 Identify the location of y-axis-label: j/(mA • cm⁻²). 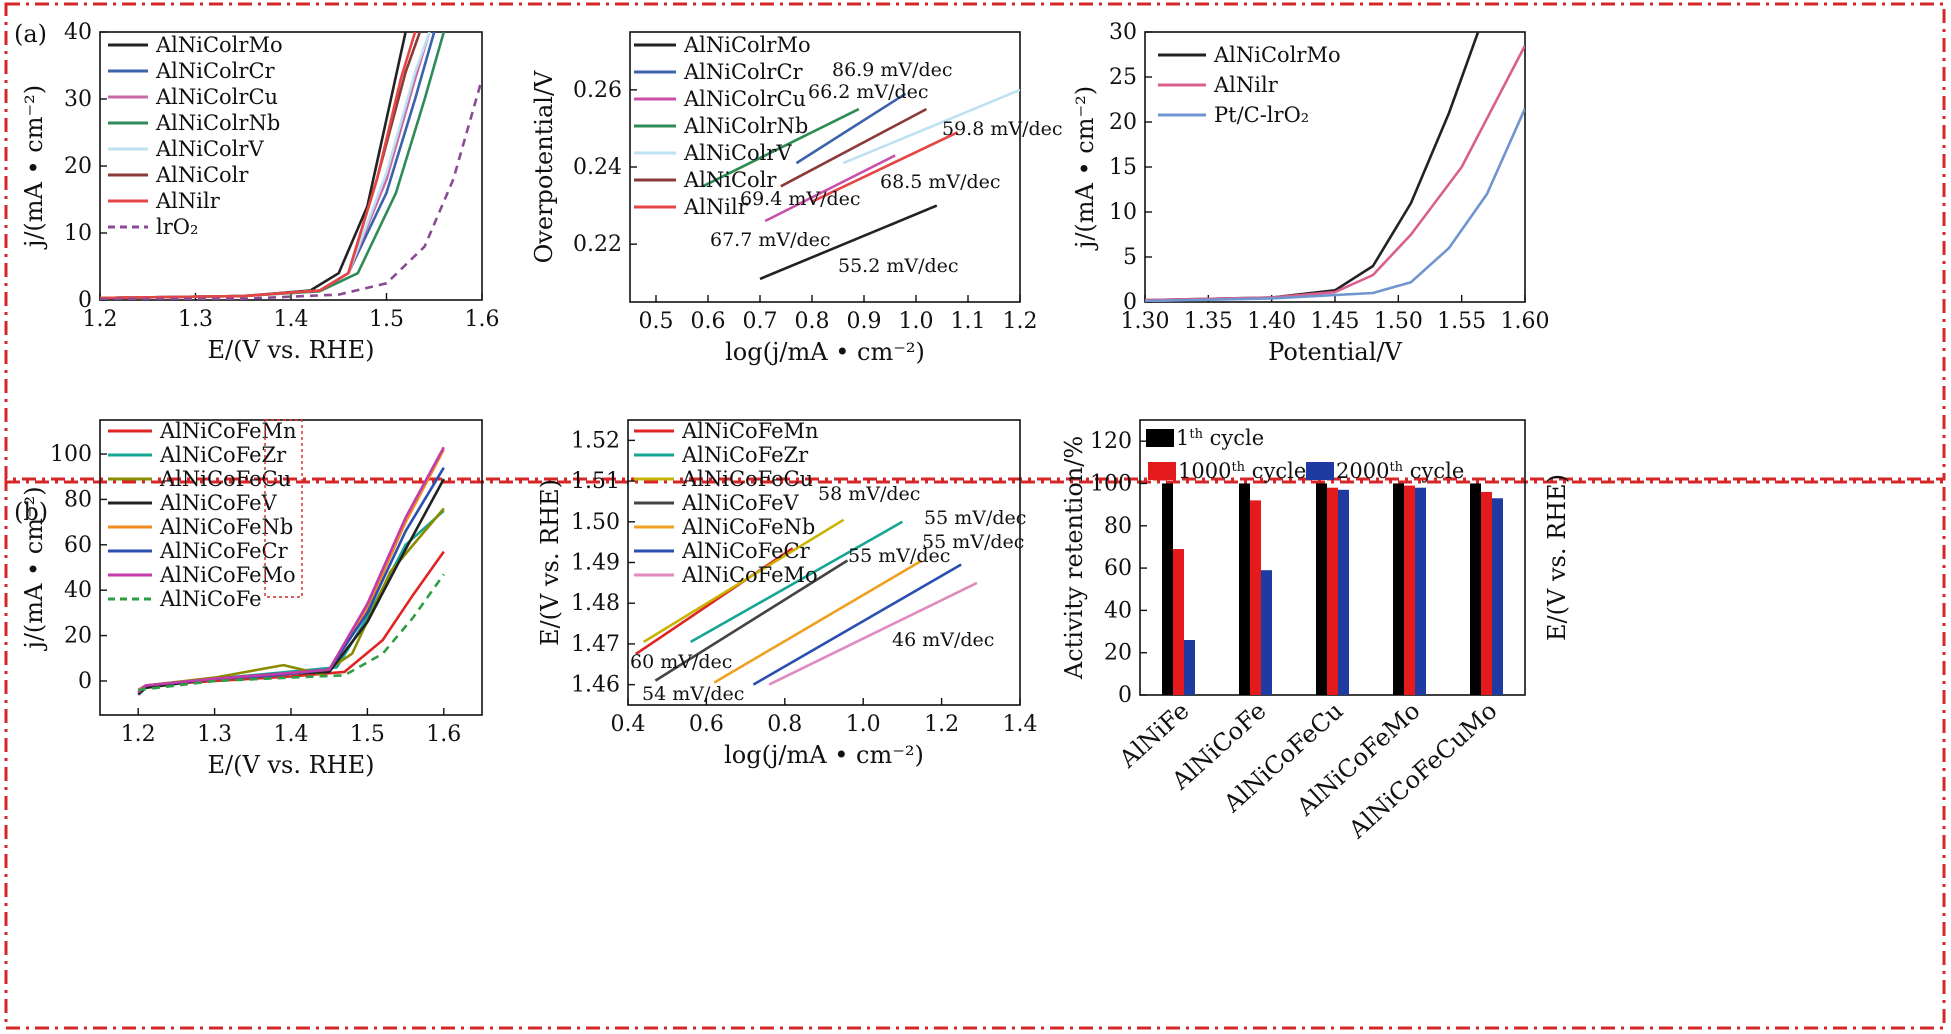
(34, 568).